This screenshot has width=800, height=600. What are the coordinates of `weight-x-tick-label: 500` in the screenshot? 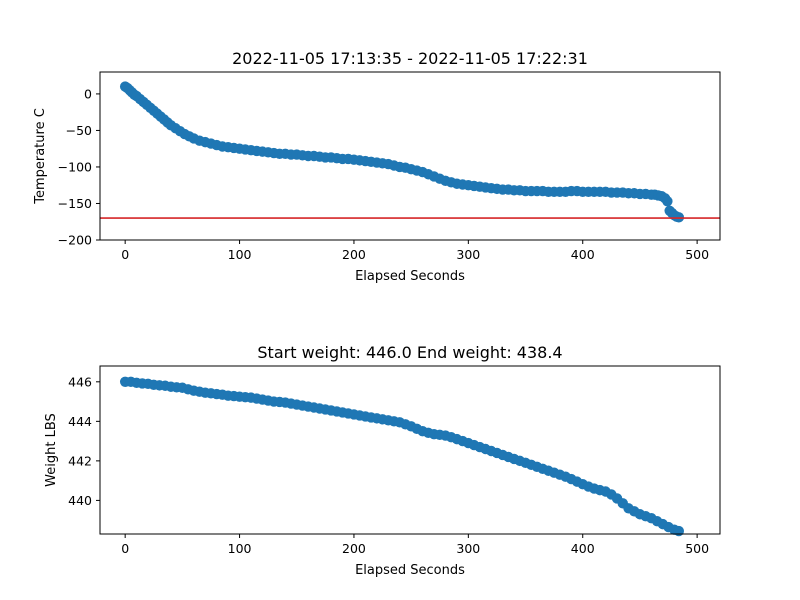 It's located at (697, 548).